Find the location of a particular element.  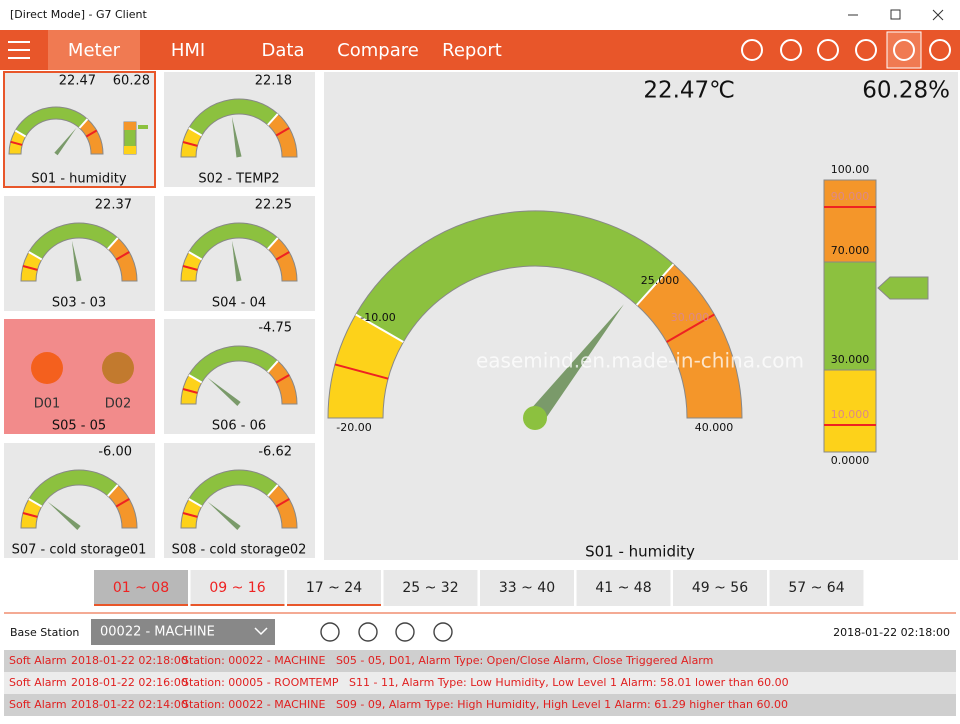

bar-orange is located at coordinates (850, 221).